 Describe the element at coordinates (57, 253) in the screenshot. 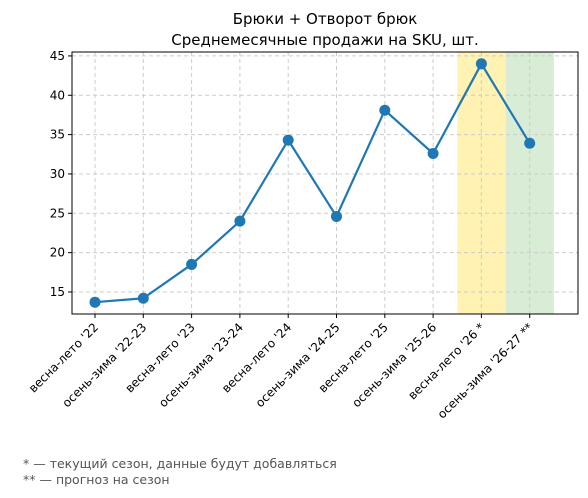

I see `y-tick-label-1: 20` at that location.